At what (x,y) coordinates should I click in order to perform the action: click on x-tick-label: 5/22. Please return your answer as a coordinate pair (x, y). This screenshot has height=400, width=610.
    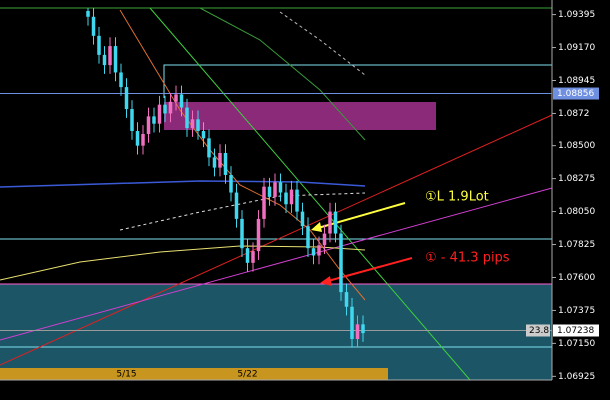
    Looking at the image, I should click on (247, 375).